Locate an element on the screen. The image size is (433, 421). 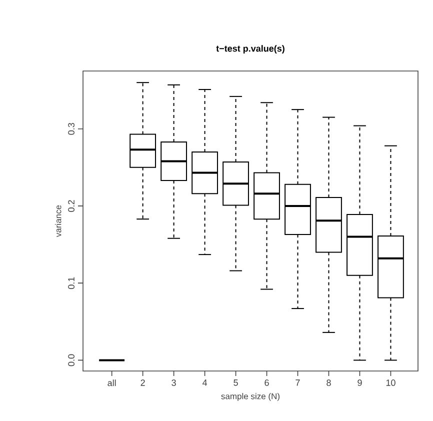
x-tick-label: 10 is located at coordinates (391, 383).